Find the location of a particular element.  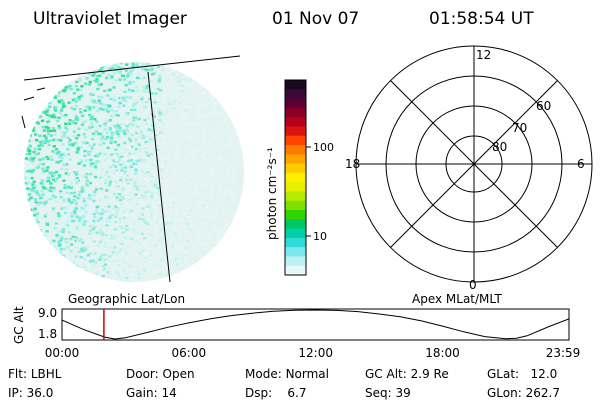

param-value: 14 is located at coordinates (169, 393).